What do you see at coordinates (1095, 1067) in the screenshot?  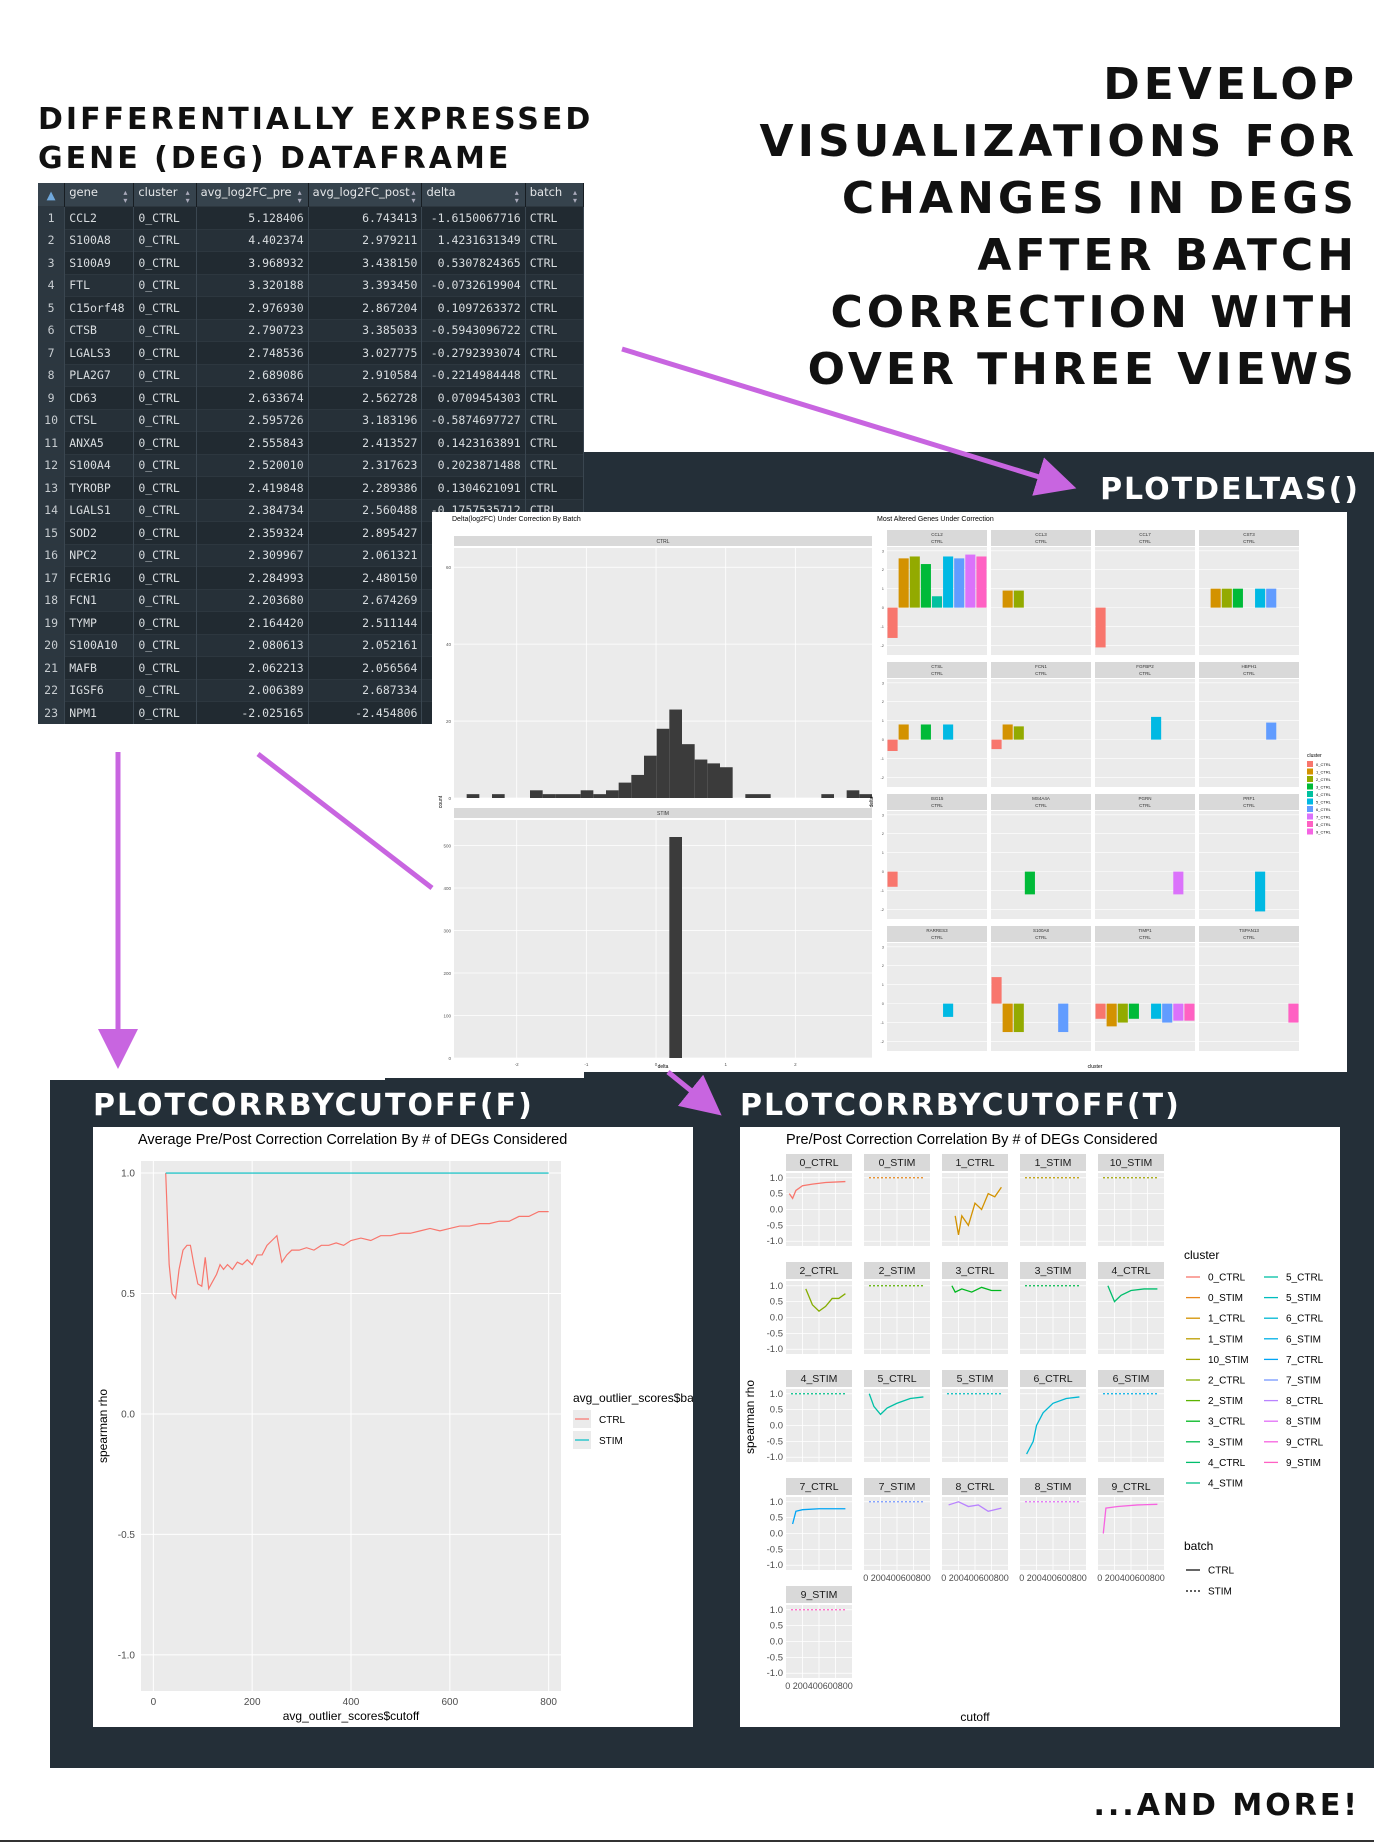 I see `bars-x-label: cluster` at bounding box center [1095, 1067].